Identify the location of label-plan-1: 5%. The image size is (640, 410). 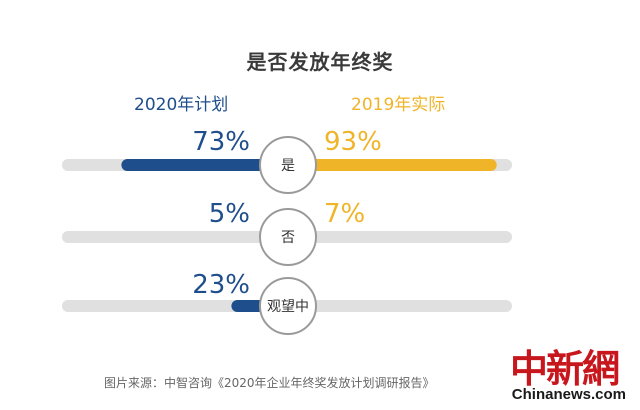
(229, 214).